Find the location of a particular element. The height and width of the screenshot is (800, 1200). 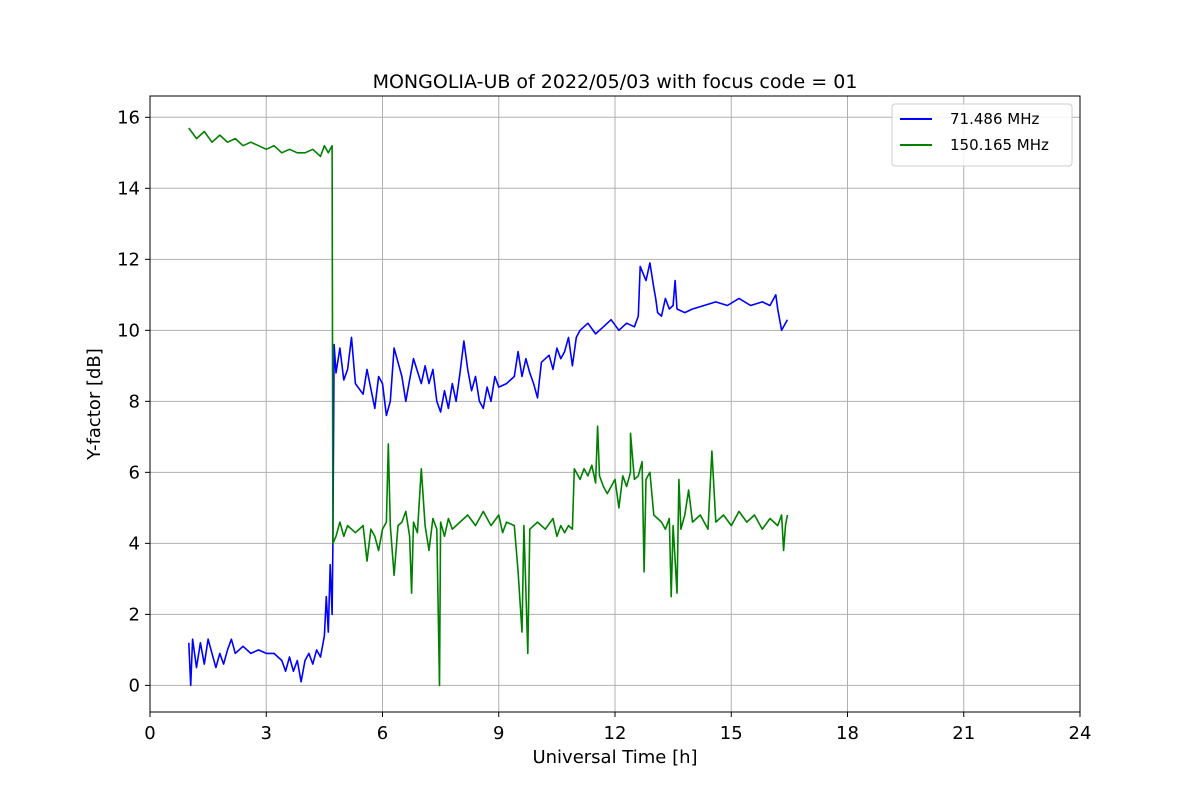

x-axis: 0 3 6 9 12 15 18 21 24 is located at coordinates (617, 728).